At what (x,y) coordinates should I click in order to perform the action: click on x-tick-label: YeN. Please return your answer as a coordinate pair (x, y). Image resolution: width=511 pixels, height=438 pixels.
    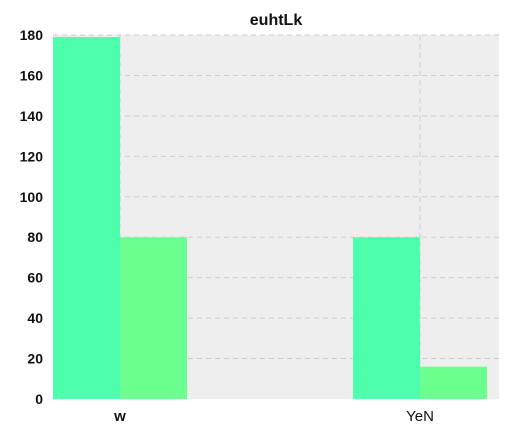
    Looking at the image, I should click on (420, 416).